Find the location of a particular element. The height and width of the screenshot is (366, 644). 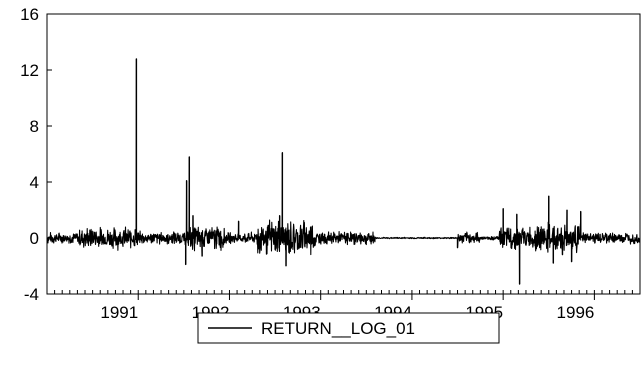

y-tick-label: 4 is located at coordinates (34, 182).